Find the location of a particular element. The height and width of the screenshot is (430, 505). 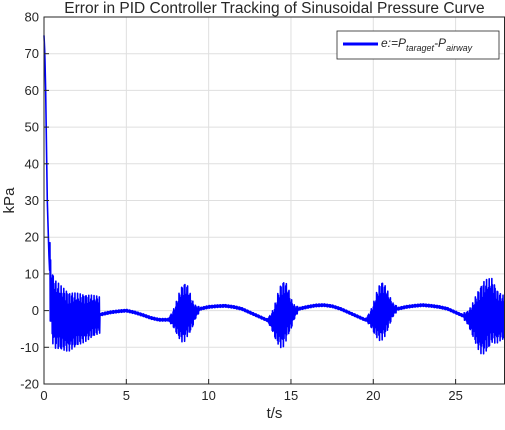

y-tick-label: 0 is located at coordinates (35, 310).